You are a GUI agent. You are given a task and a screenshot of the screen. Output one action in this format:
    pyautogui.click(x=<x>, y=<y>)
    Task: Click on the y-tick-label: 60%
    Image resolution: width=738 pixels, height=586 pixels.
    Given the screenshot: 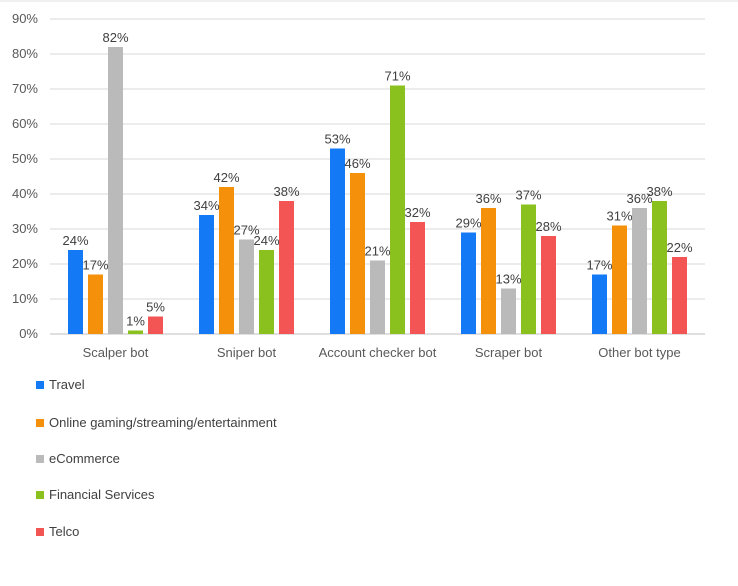 What is the action you would take?
    pyautogui.click(x=25, y=123)
    